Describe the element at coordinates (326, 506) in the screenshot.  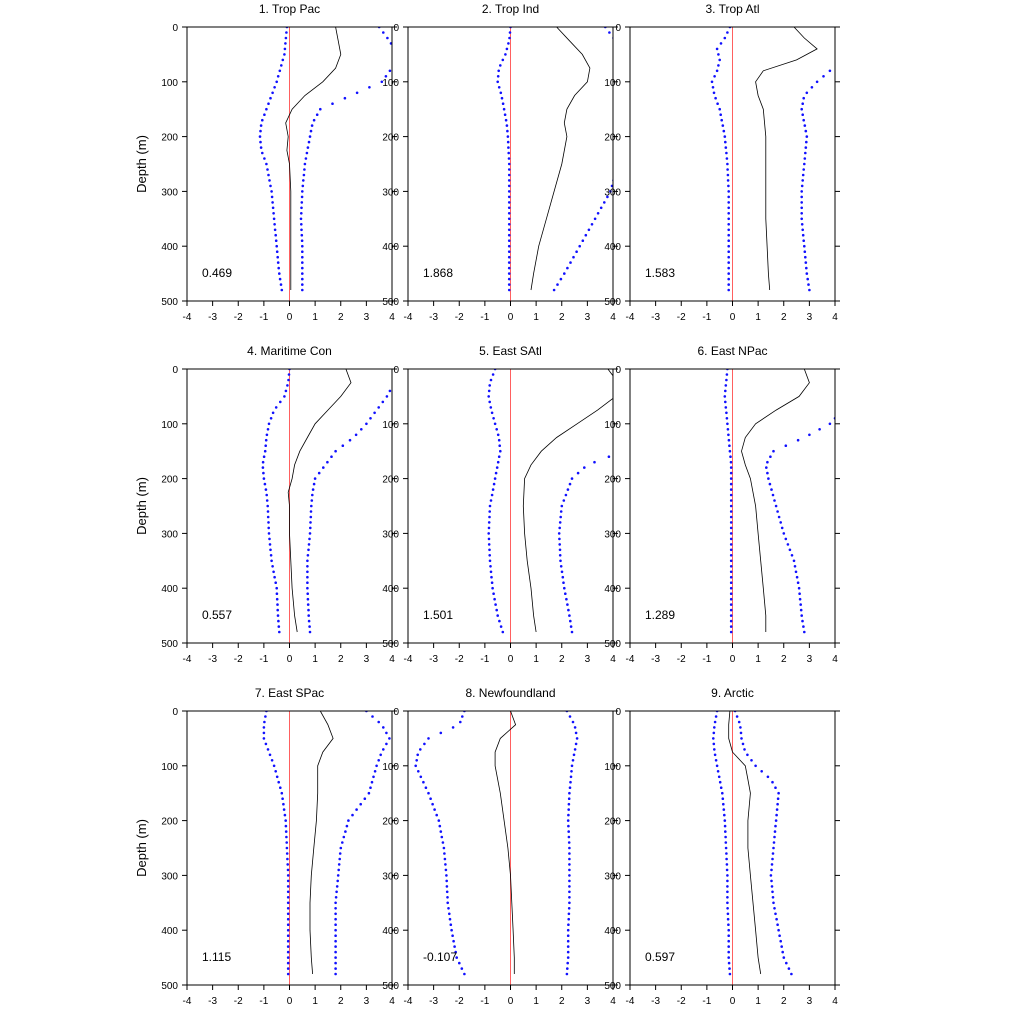
I see `plot-area` at that location.